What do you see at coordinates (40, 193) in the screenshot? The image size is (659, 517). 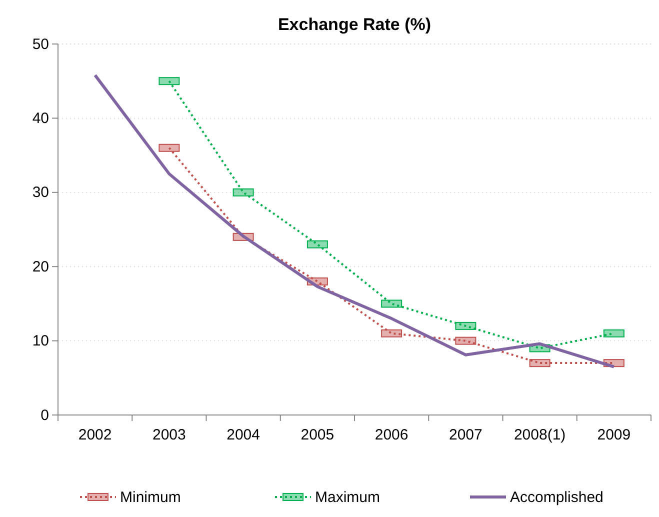 I see `y-tick-label: 30` at bounding box center [40, 193].